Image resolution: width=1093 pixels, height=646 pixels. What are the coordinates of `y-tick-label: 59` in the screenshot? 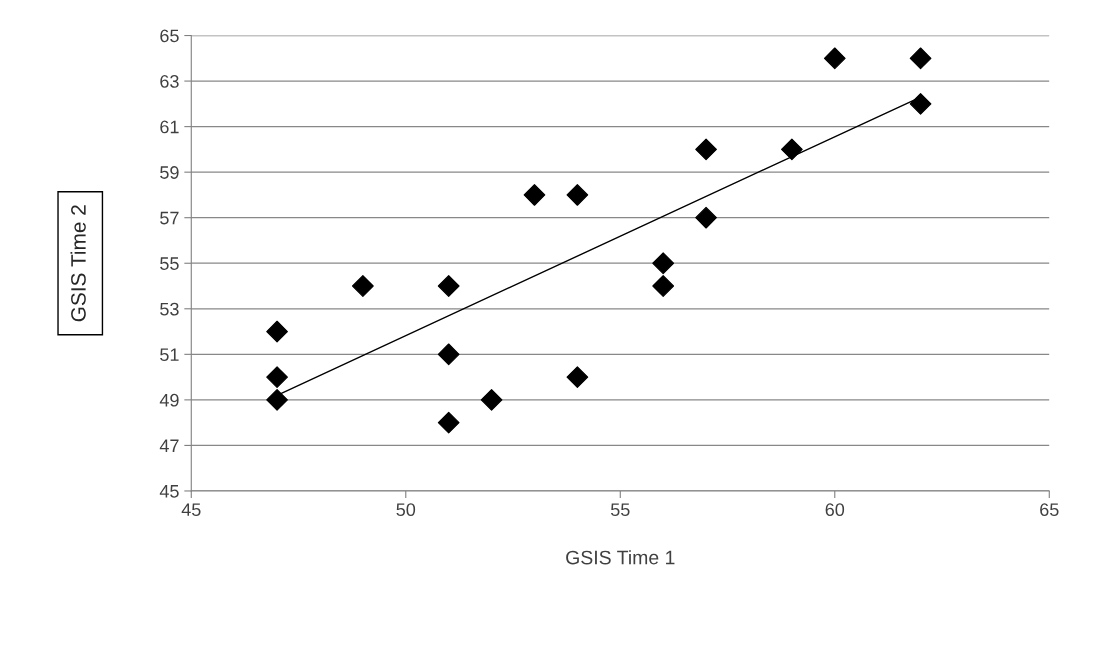 It's located at (169, 172).